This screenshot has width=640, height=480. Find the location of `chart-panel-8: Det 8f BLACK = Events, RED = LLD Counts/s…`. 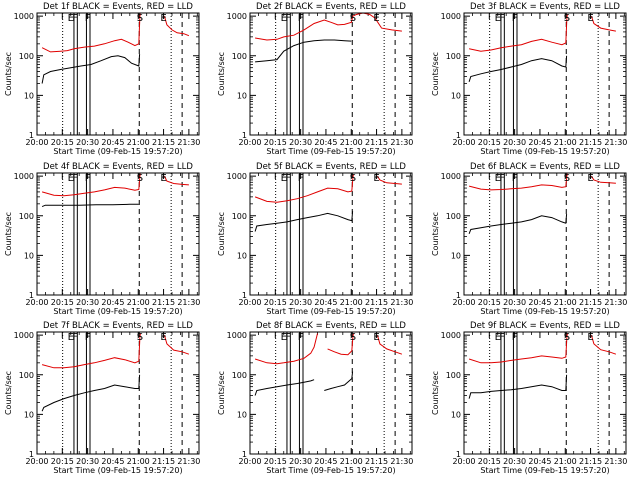

chart-panel-8: Det 8f BLACK = Events, RED = LLD Counts/s… is located at coordinates (315, 398).